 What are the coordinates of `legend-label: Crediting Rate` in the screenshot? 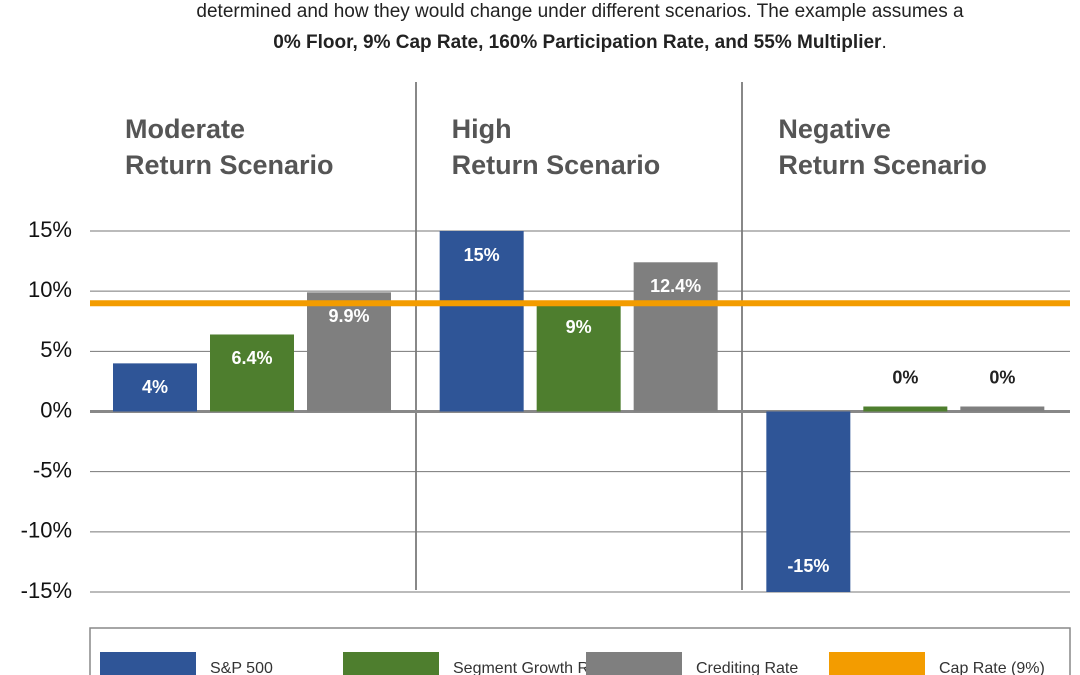 It's located at (747, 667).